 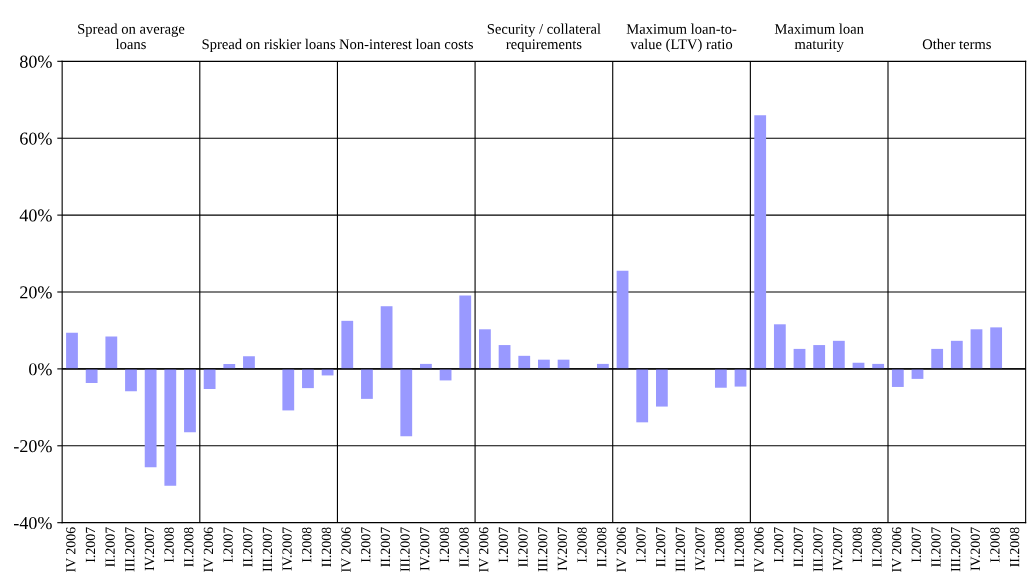 I want to click on text: Spread on average loans, so click(x=131, y=36).